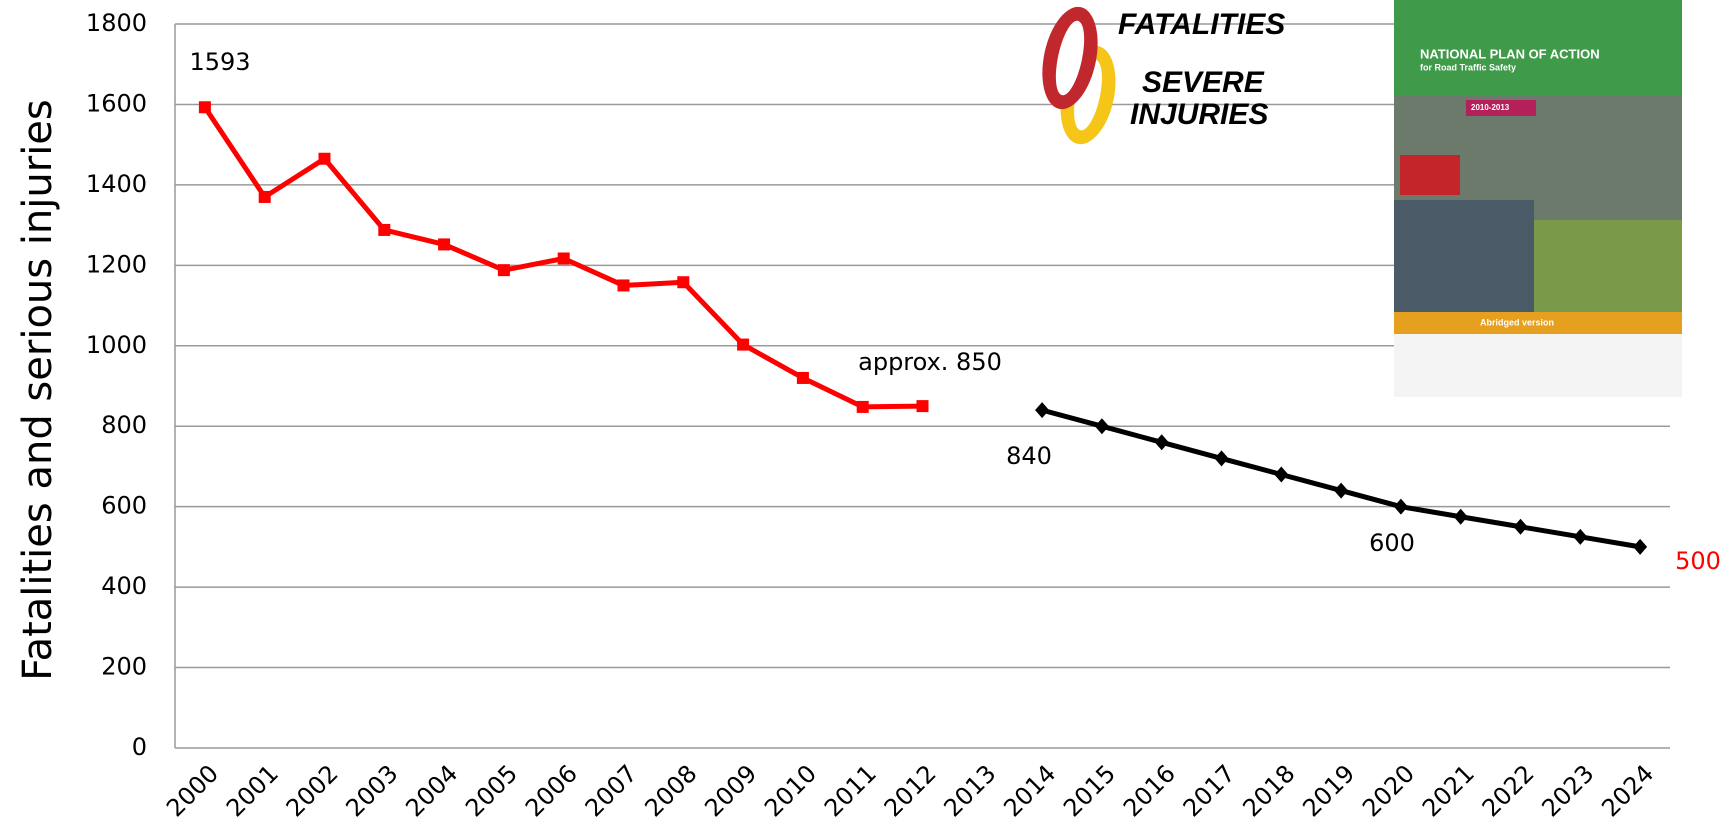 This screenshot has width=1731, height=838. What do you see at coordinates (1203, 82) in the screenshot?
I see `logo-text: SEVERE` at bounding box center [1203, 82].